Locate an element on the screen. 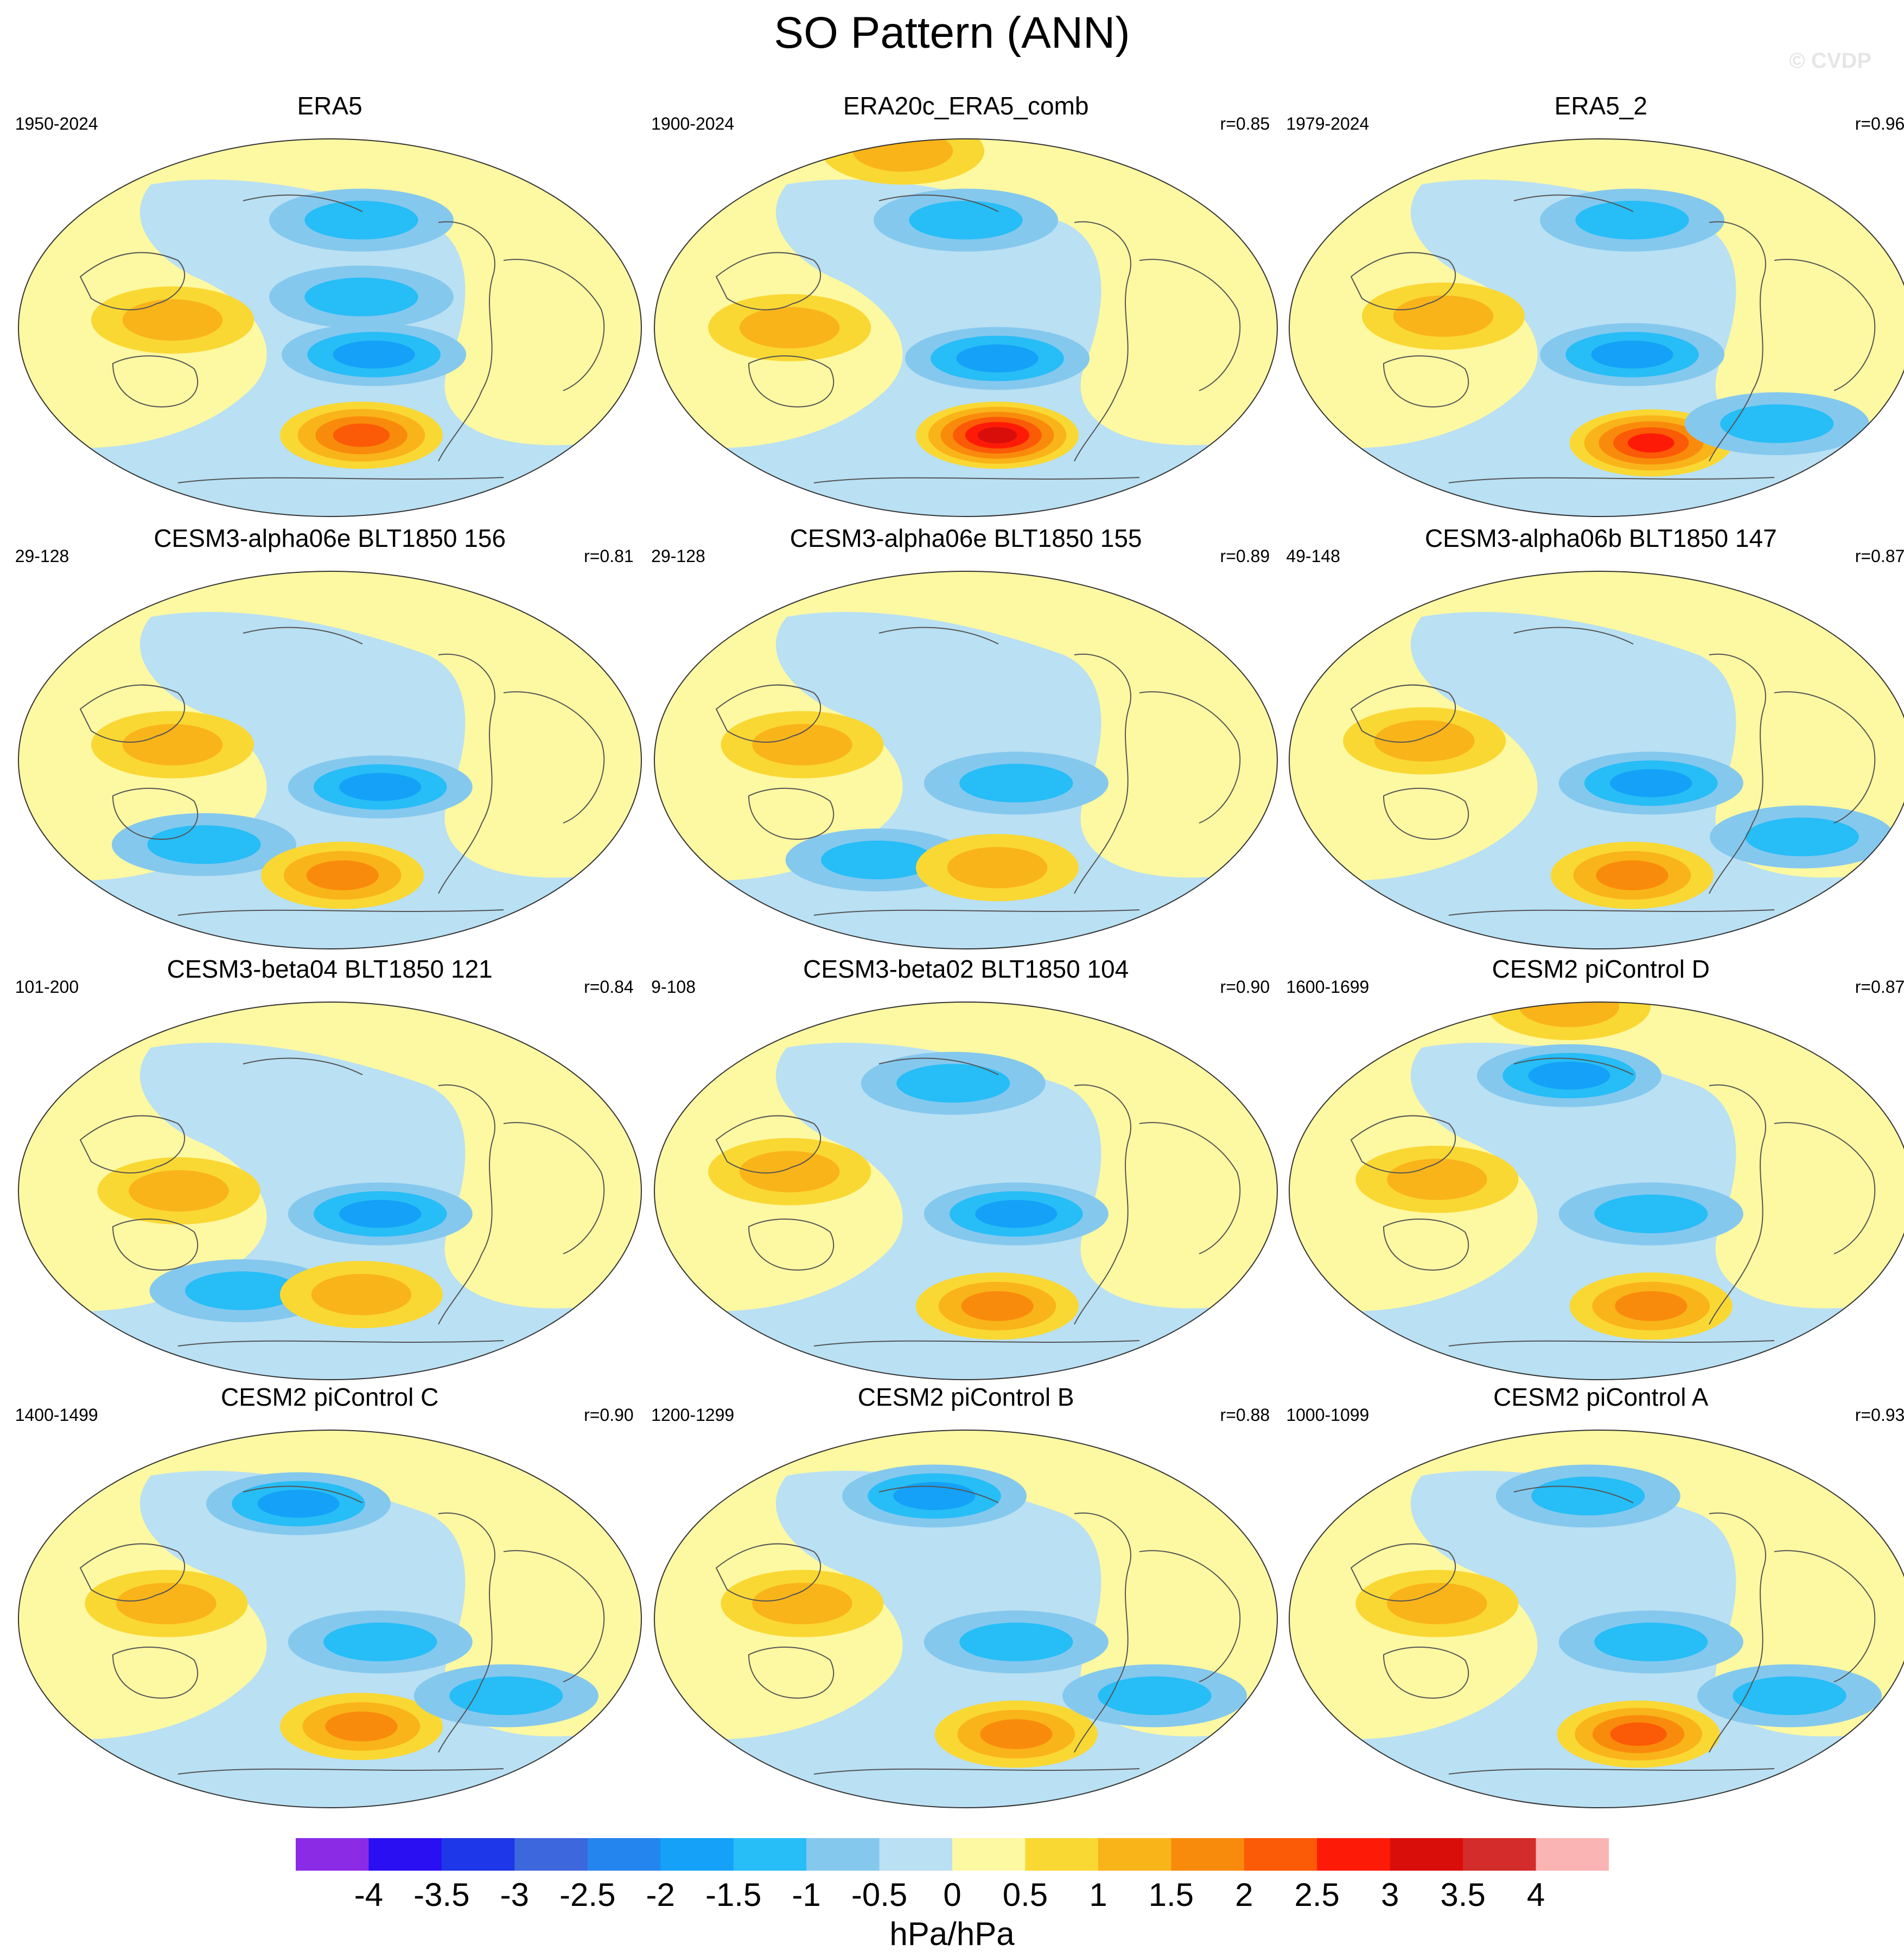  map-panel: CESM2 piControl A 1000-1099 r=0.93 is located at coordinates (1595, 1596).